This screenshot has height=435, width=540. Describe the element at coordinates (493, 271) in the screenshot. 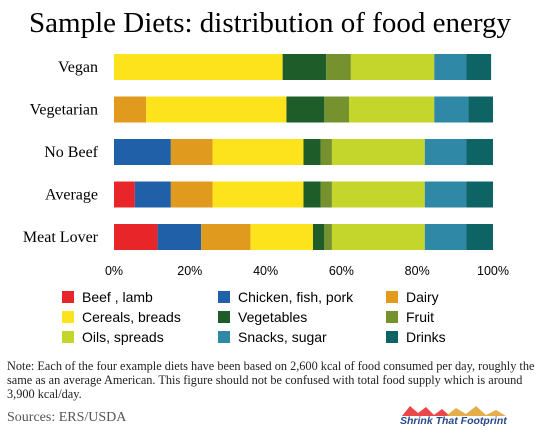

I see `x-tick-label: 100%` at that location.